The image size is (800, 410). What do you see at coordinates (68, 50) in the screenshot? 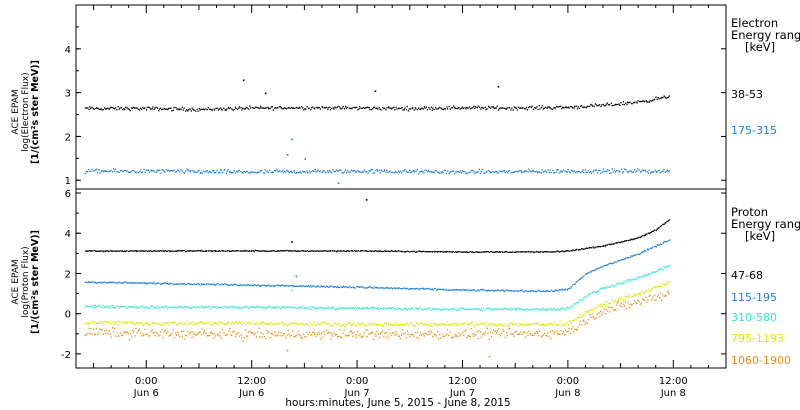
I see `electron-ytick-label: 4` at bounding box center [68, 50].